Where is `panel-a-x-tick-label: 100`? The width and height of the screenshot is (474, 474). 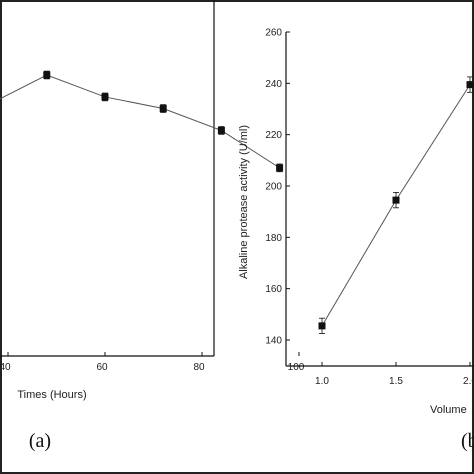 panel-a-x-tick-label: 100 is located at coordinates (296, 367).